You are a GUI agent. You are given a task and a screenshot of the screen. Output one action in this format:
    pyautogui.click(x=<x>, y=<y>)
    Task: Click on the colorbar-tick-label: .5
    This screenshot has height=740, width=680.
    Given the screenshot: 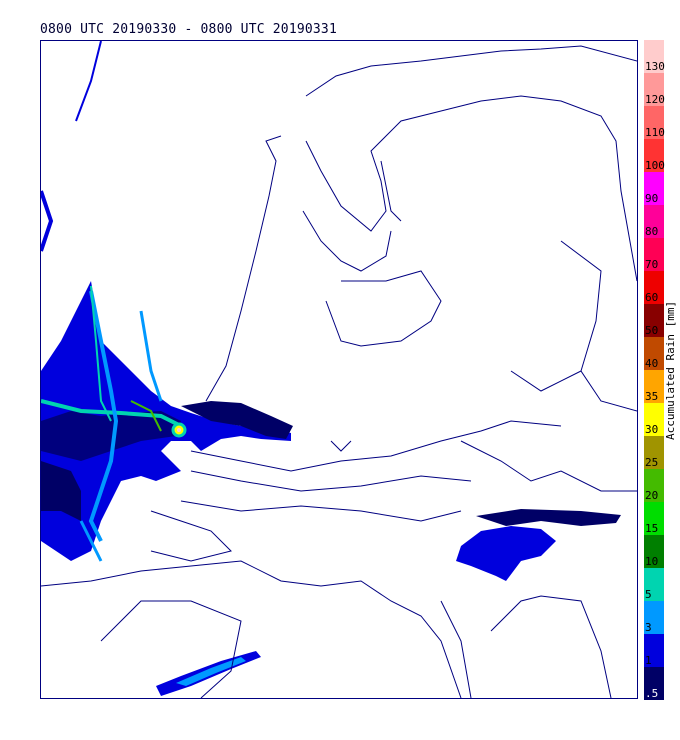 What is the action you would take?
    pyautogui.click(x=652, y=693)
    